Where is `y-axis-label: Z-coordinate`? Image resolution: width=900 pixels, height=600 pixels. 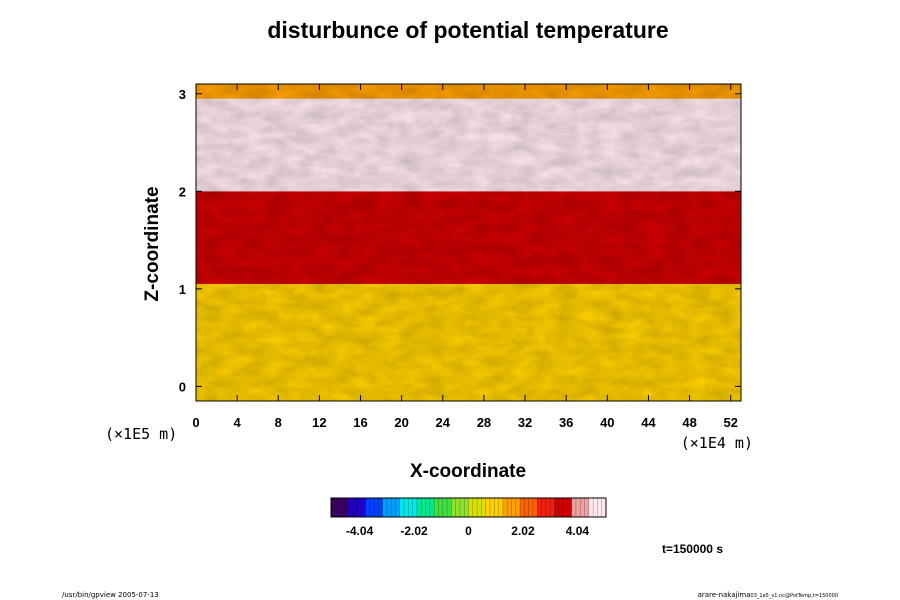 y-axis-label: Z-coordinate is located at coordinates (152, 243).